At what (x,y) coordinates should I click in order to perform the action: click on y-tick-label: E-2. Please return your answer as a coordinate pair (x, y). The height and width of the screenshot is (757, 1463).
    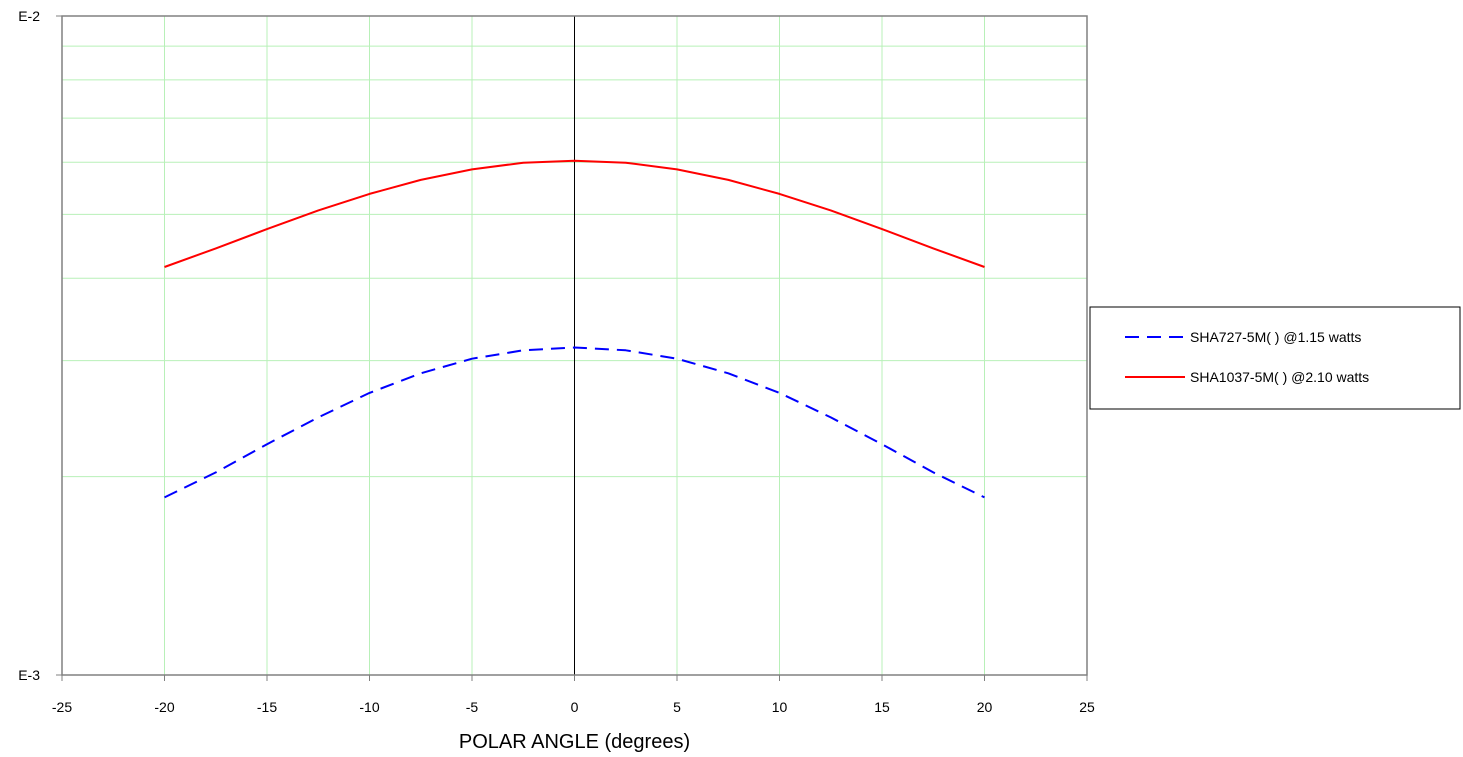
    Looking at the image, I should click on (29, 16).